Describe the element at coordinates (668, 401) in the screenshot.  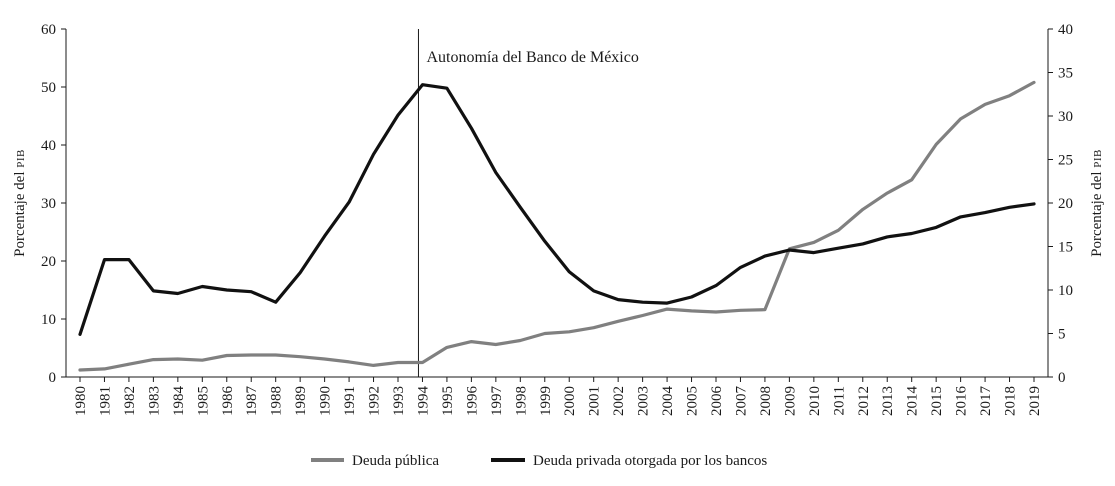
I see `x-tick-label: 2004` at that location.